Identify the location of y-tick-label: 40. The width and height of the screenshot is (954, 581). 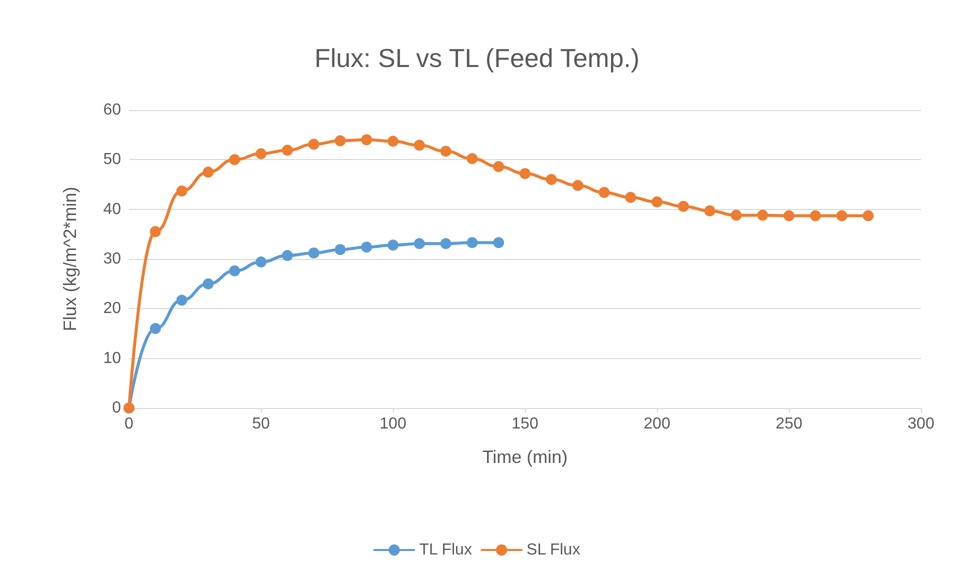
(112, 209).